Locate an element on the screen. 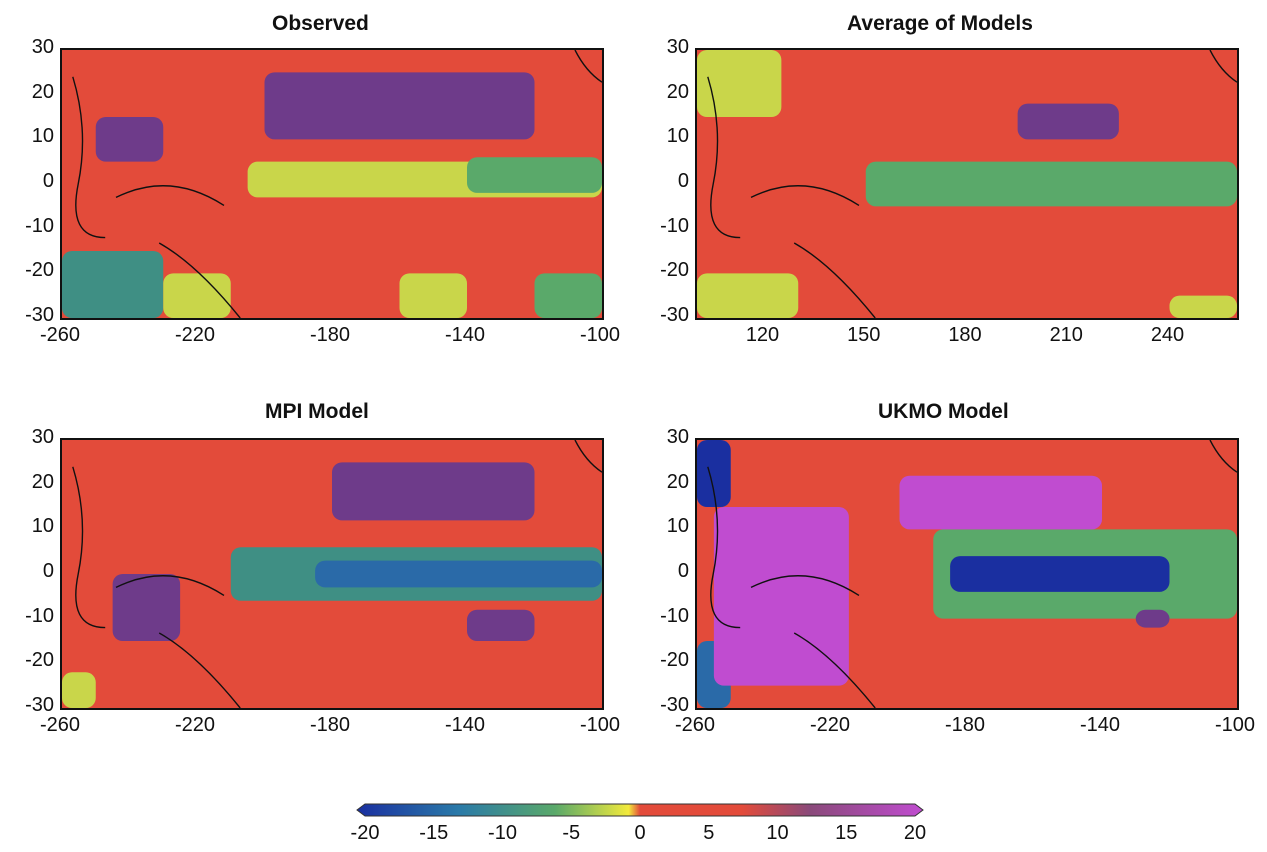 This screenshot has height=852, width=1267. colorbar-tick-label: -15 is located at coordinates (434, 833).